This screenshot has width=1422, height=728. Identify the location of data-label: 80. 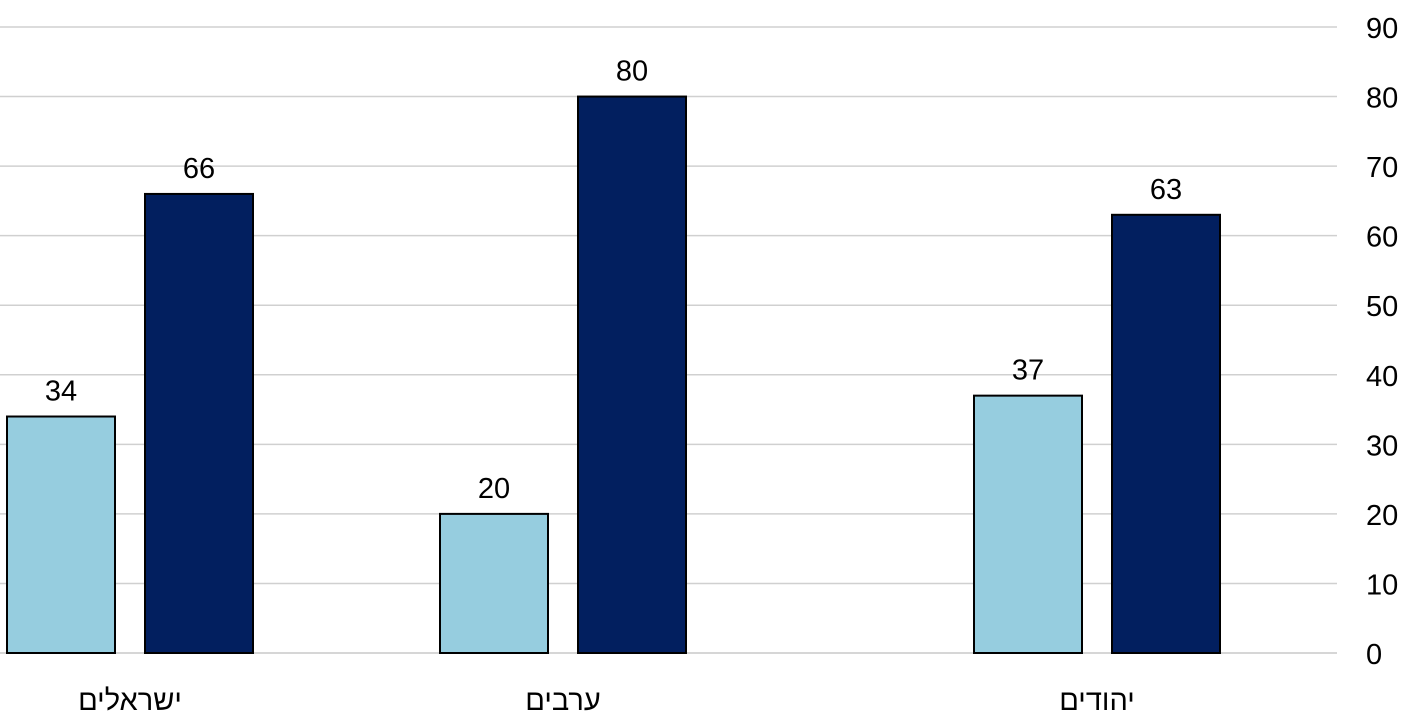
(632, 72).